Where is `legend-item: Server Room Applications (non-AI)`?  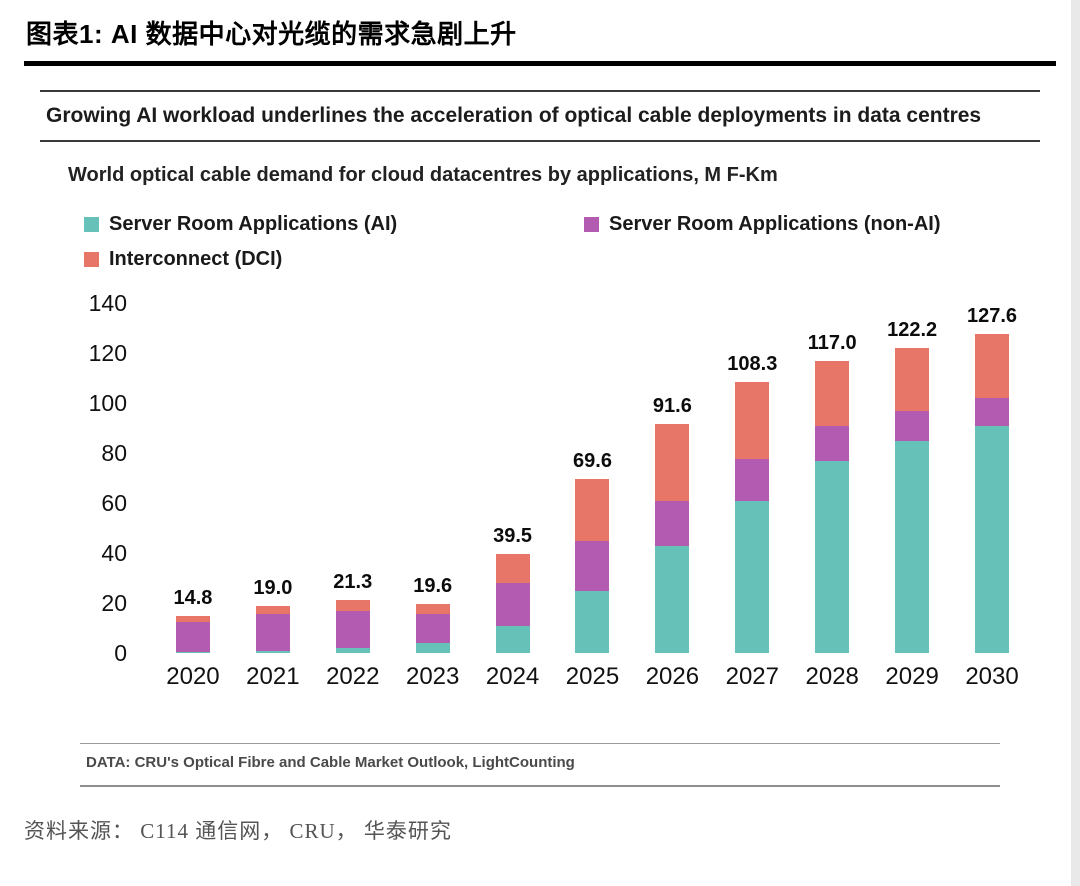
legend-item: Server Room Applications (non-AI) is located at coordinates (812, 224).